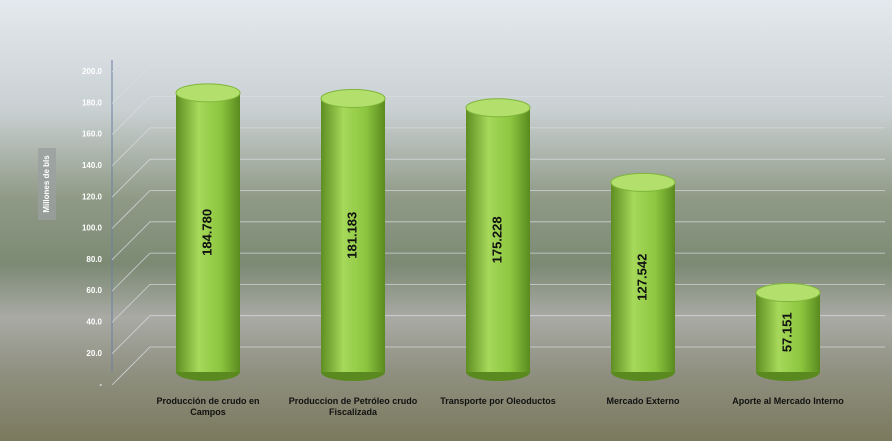 Image resolution: width=892 pixels, height=441 pixels. Describe the element at coordinates (100, 384) in the screenshot. I see `y-tick-label: -` at that location.